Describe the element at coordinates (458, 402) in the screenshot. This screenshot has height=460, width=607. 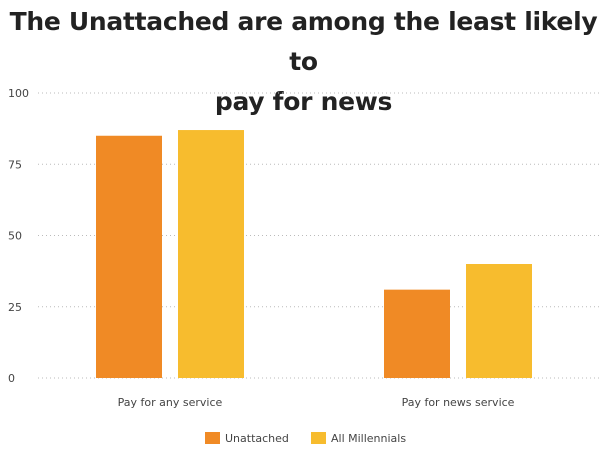
I see `x-category-label: Pay for news service` at that location.